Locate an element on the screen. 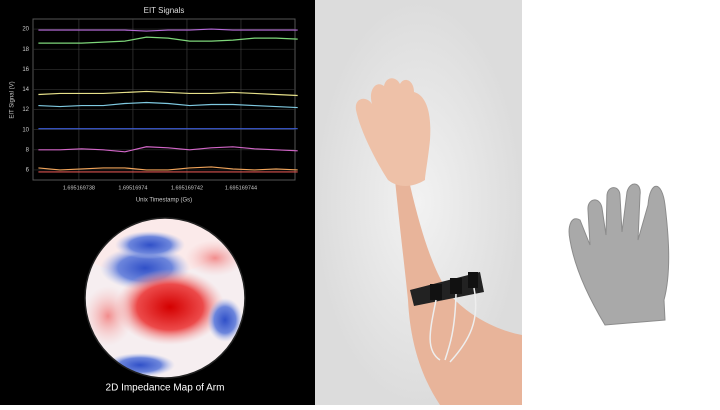 Image resolution: width=720 pixels, height=410 pixels. forearm is located at coordinates (458, 292).